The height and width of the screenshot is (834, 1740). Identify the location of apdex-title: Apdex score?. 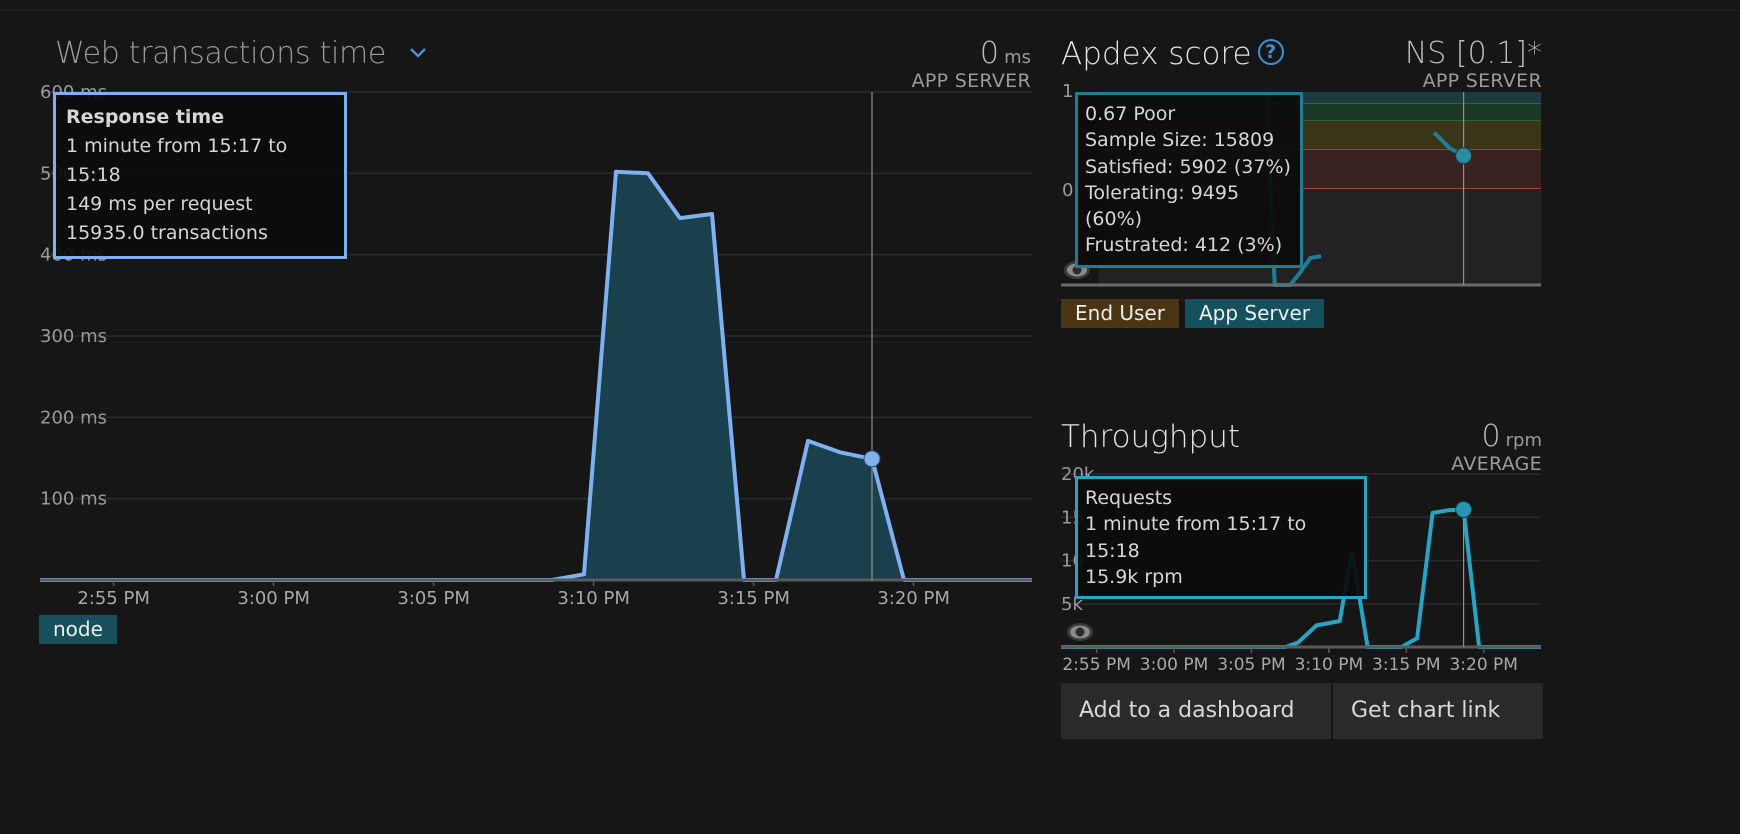
(1172, 54).